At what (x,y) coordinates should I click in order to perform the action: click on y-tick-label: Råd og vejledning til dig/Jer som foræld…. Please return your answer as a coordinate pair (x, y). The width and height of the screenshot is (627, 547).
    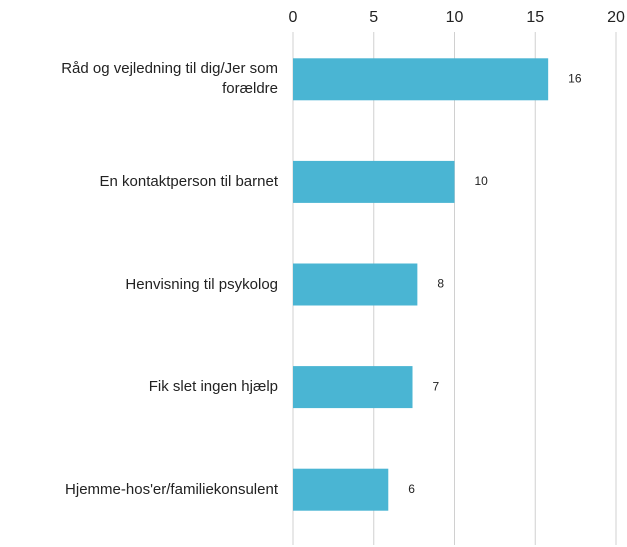
    Looking at the image, I should click on (169, 79).